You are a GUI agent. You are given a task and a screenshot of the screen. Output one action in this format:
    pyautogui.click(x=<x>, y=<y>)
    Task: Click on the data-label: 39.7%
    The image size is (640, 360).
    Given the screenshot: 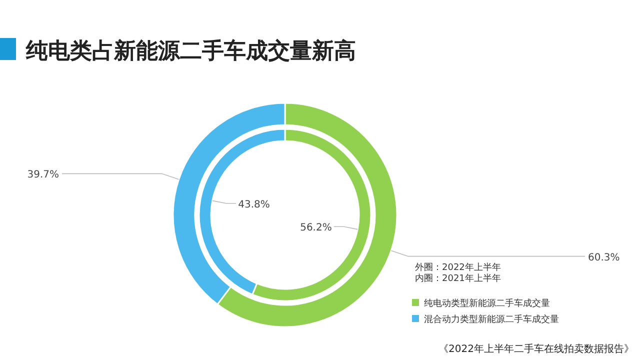 What is the action you would take?
    pyautogui.click(x=43, y=175)
    